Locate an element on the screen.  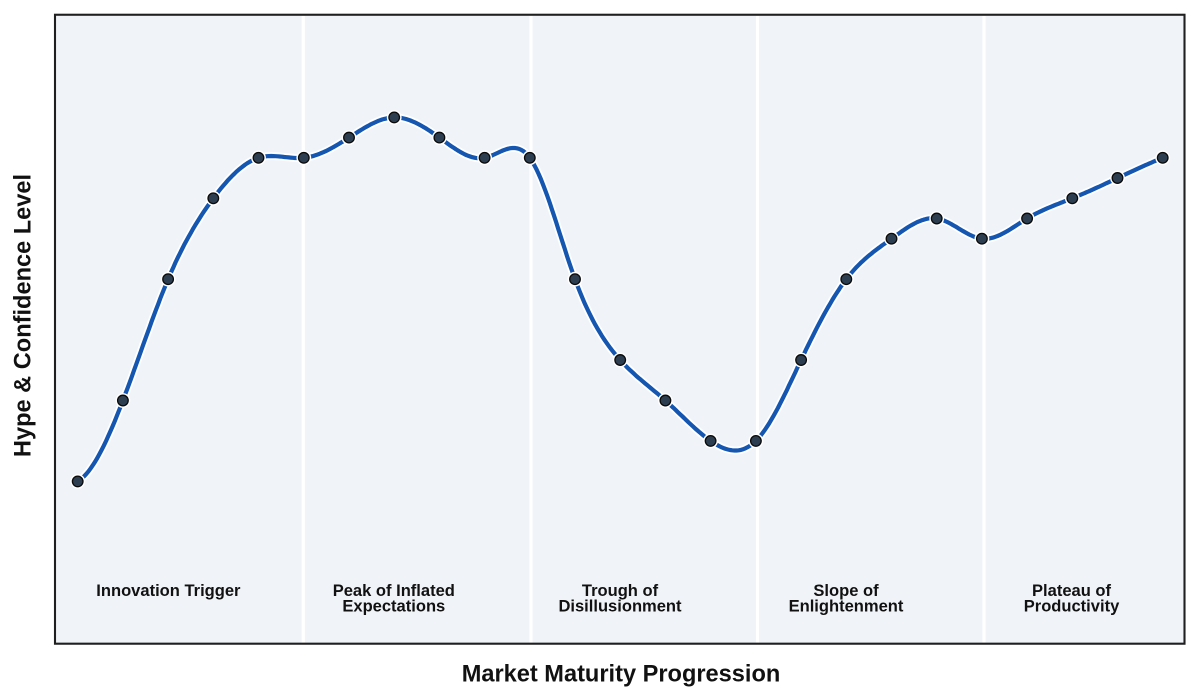
svg-text: Trough of is located at coordinates (620, 590).